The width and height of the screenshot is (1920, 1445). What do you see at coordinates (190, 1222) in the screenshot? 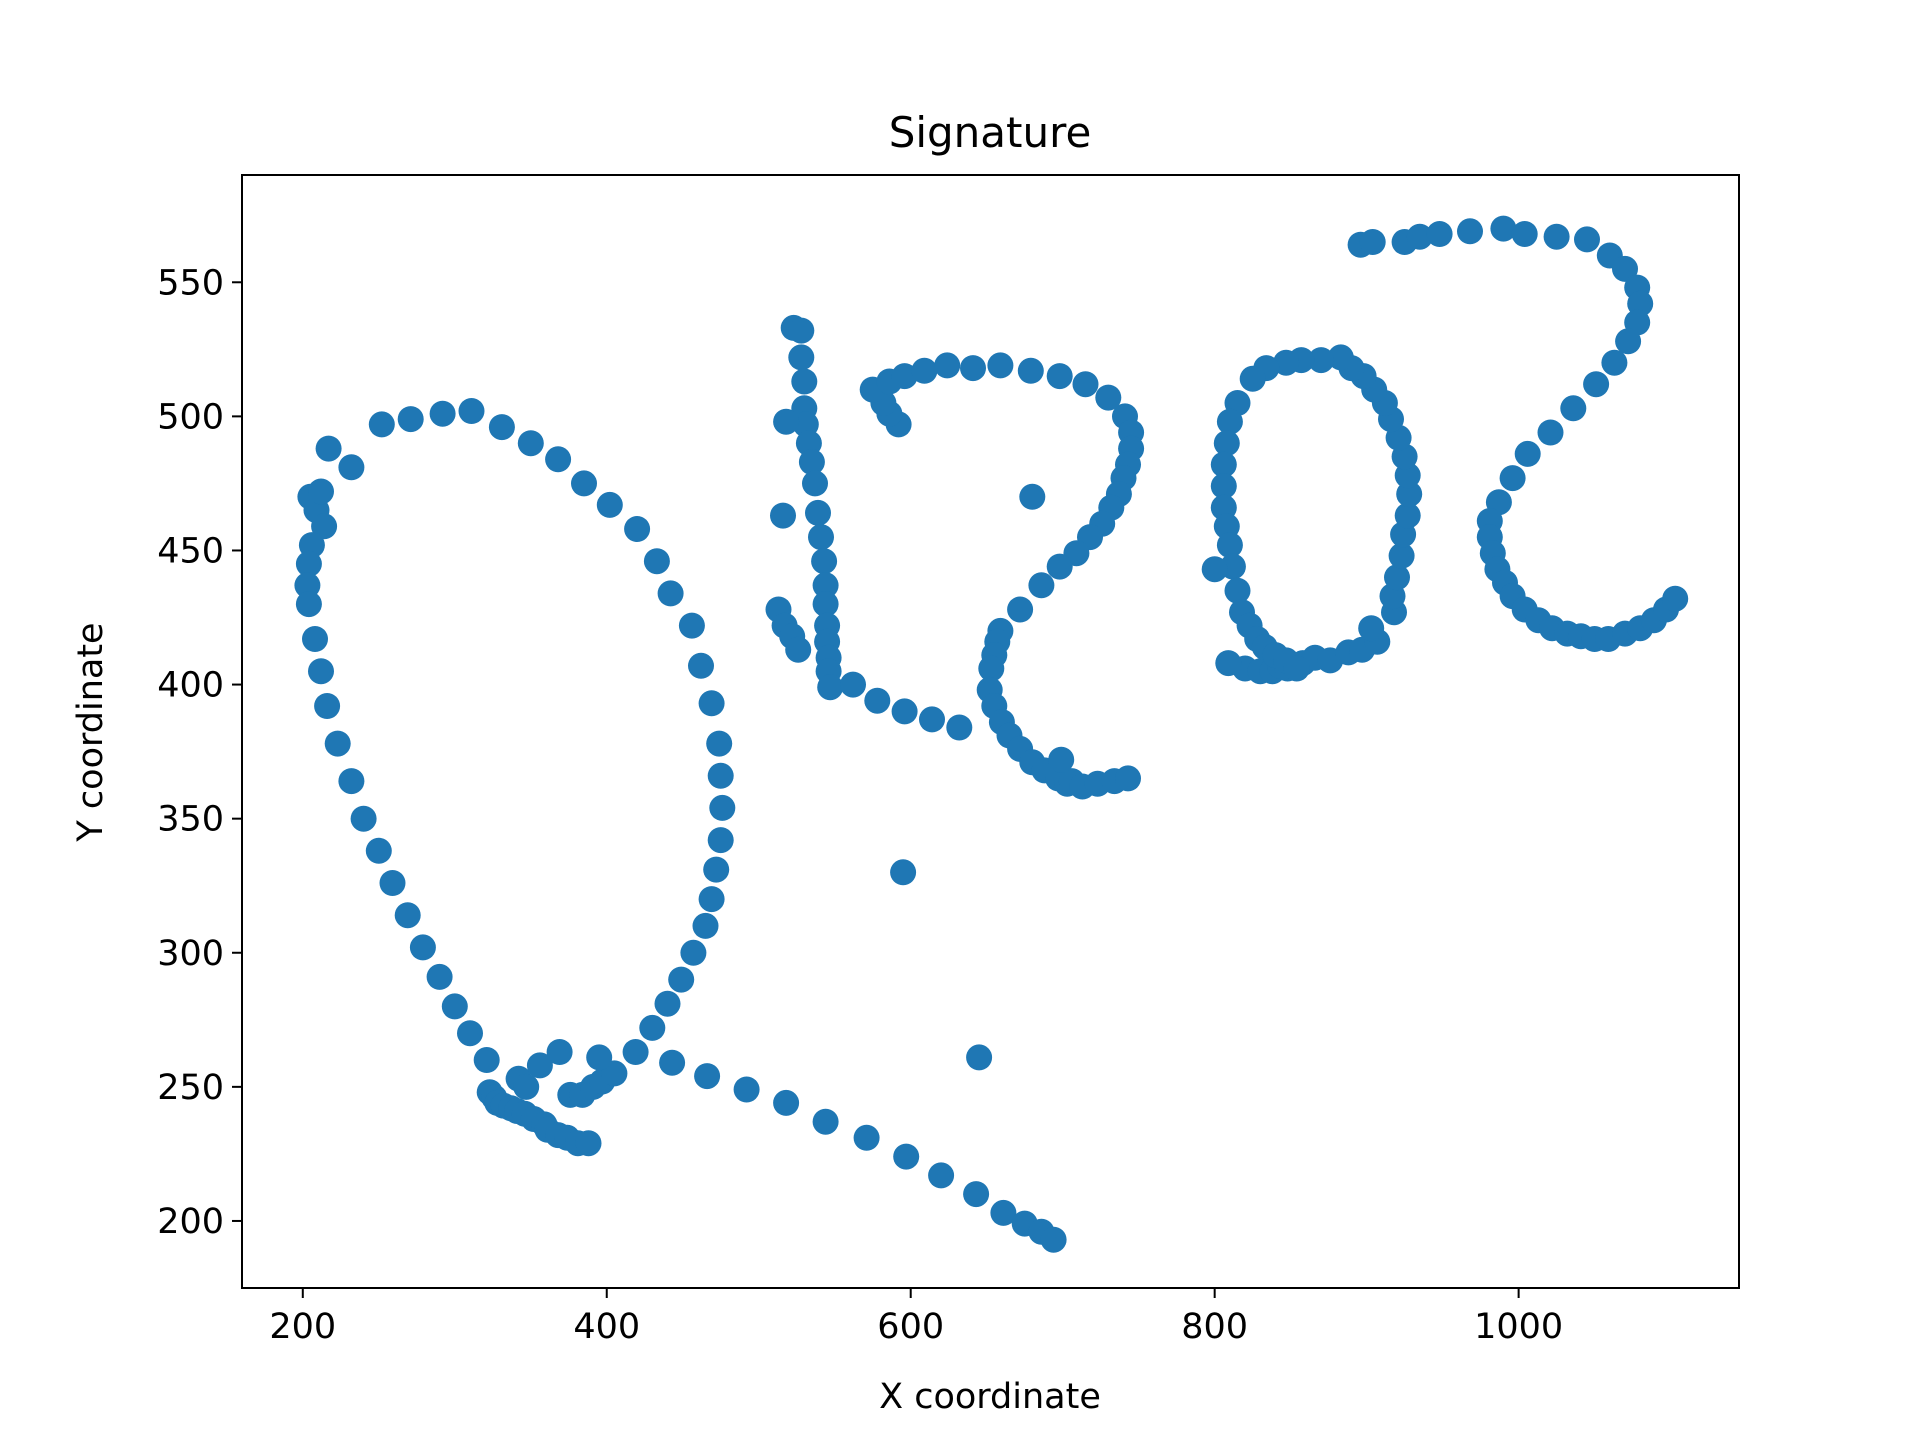
I see `y-tick-label-0: 200` at bounding box center [190, 1222].